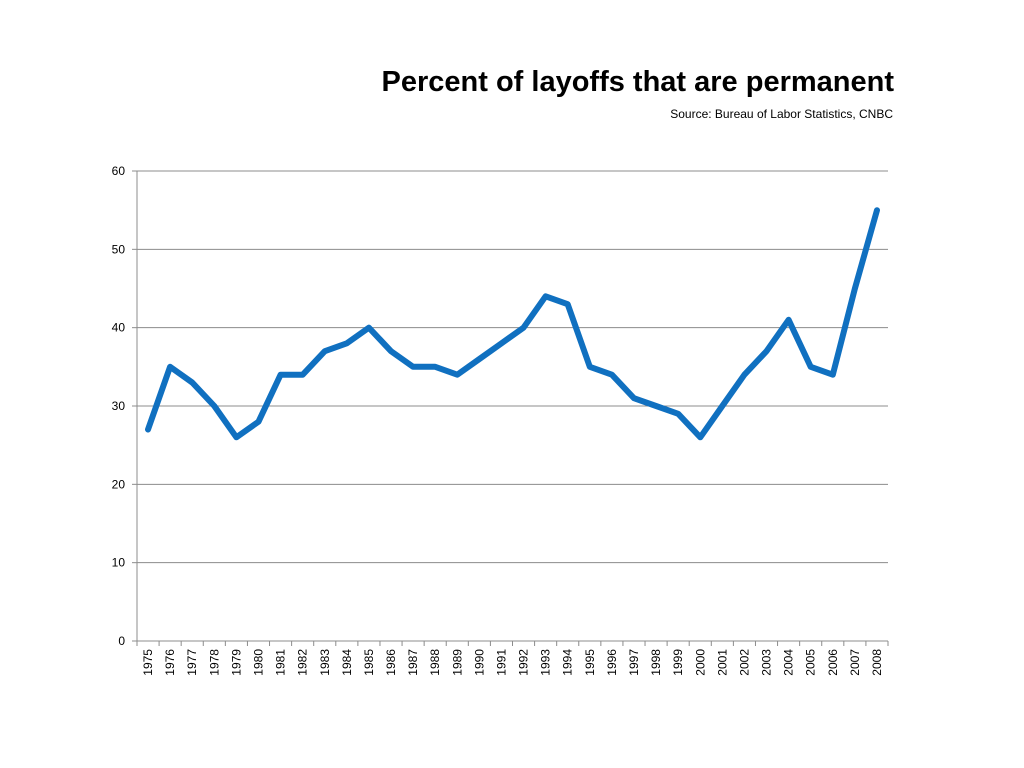 This screenshot has height=768, width=1024. Describe the element at coordinates (656, 662) in the screenshot. I see `x-tick-label: 1998` at that location.